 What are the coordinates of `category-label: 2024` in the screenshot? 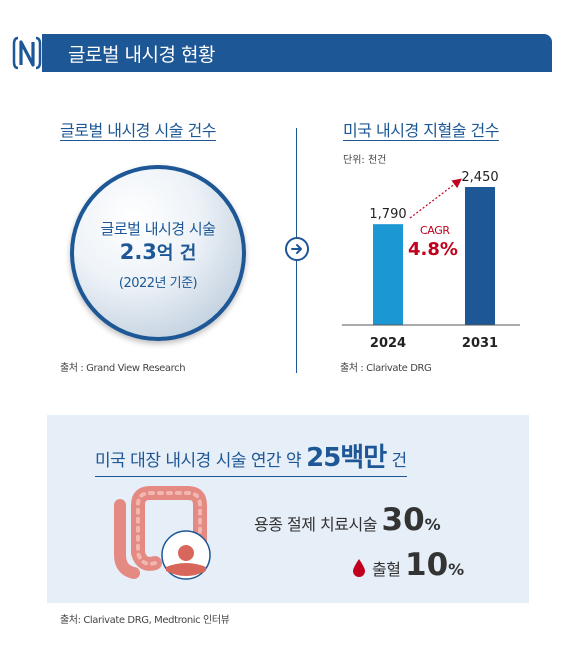 It's located at (388, 343).